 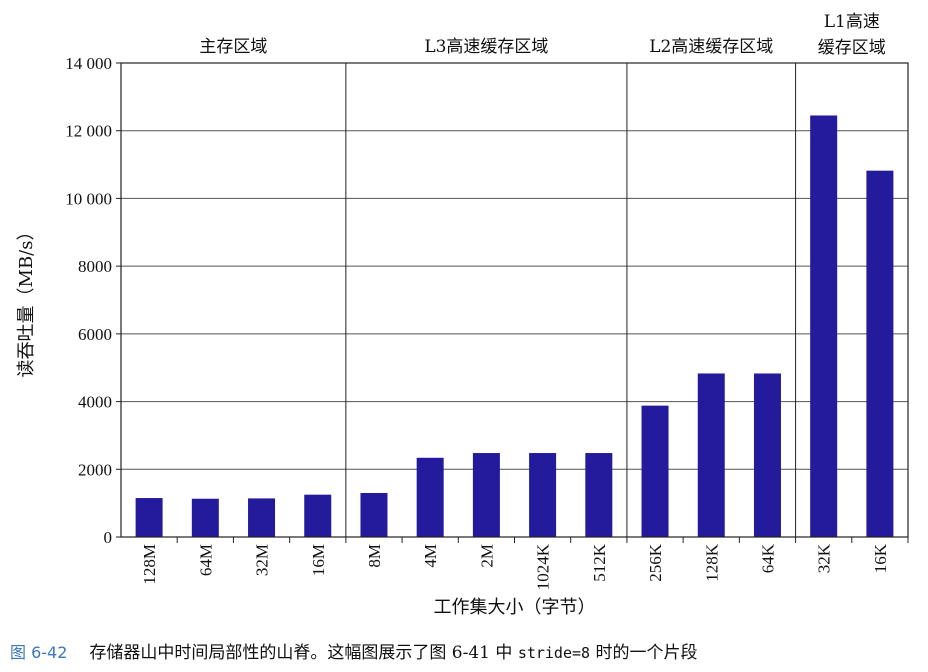 What do you see at coordinates (880, 558) in the screenshot?
I see `x-tick-label: 16K` at bounding box center [880, 558].